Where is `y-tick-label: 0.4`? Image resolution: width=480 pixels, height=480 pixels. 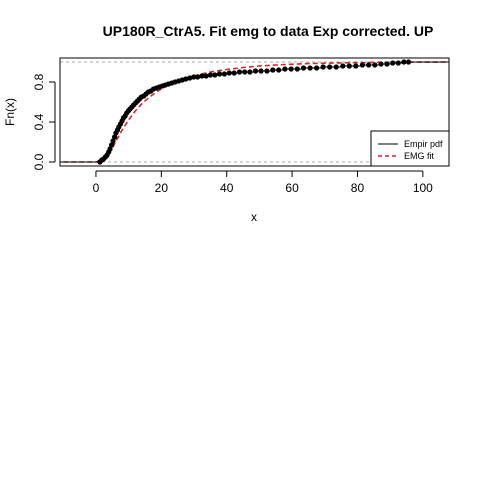
y-tick-label: 0.4 is located at coordinates (39, 121).